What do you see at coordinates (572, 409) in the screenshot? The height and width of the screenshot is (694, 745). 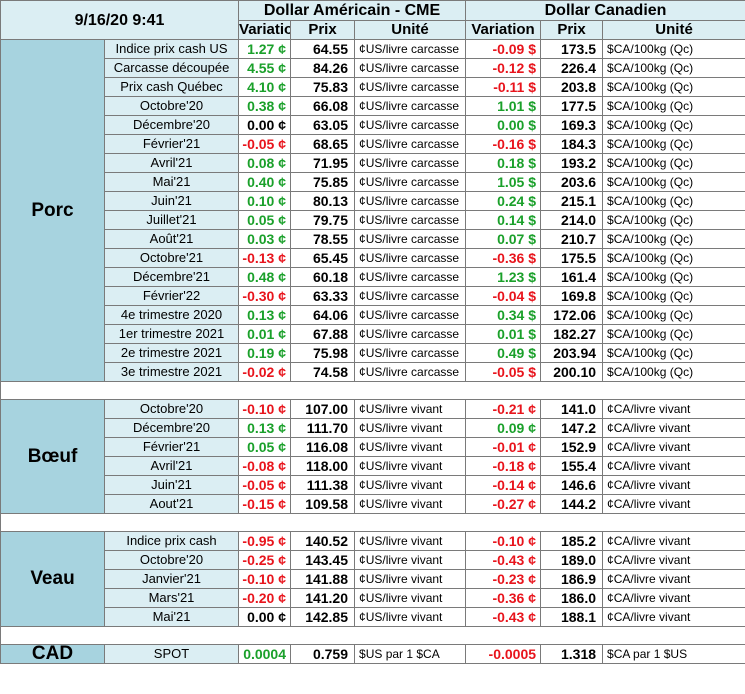 I see `cad-prix: 141.0` at bounding box center [572, 409].